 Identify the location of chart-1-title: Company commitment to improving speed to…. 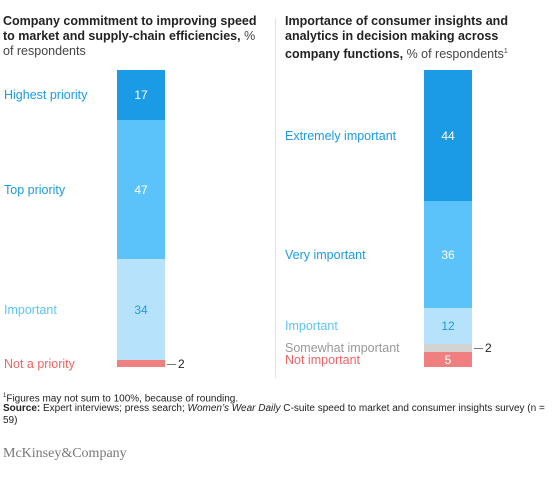
(130, 36).